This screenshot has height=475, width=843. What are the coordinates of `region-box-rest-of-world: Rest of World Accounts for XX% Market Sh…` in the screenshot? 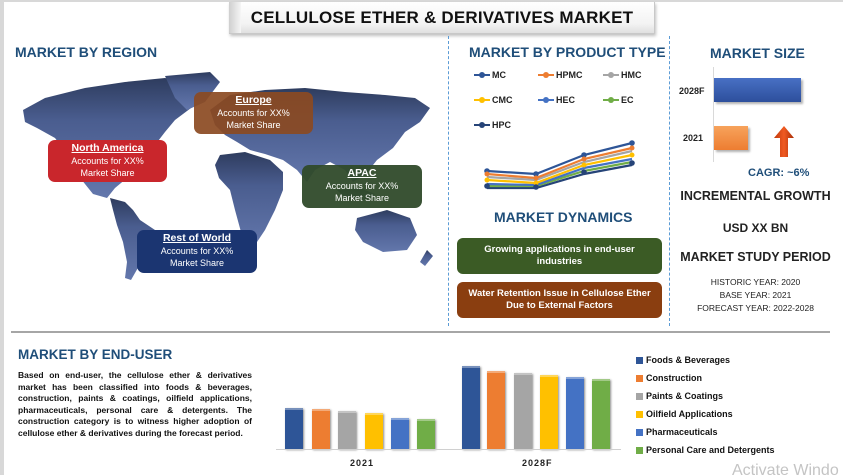 It's located at (197, 251).